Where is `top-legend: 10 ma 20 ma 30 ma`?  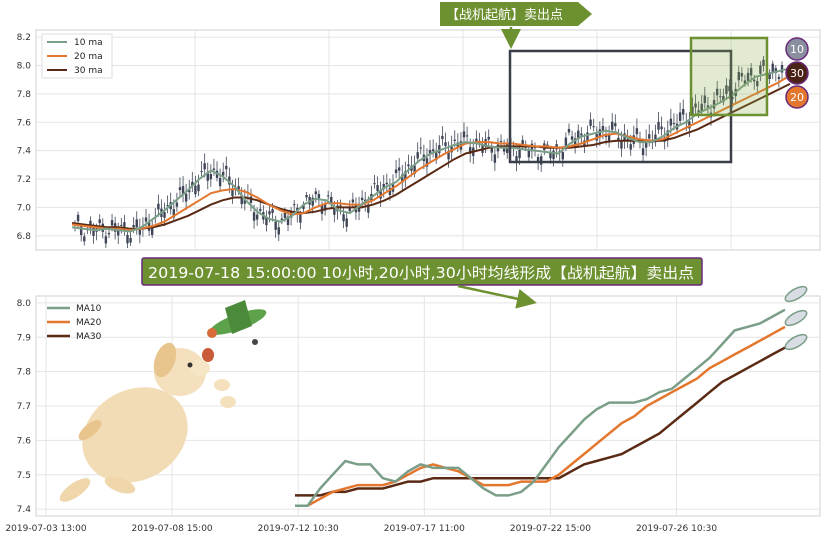 top-legend: 10 ma 20 ma 30 ma is located at coordinates (77, 56).